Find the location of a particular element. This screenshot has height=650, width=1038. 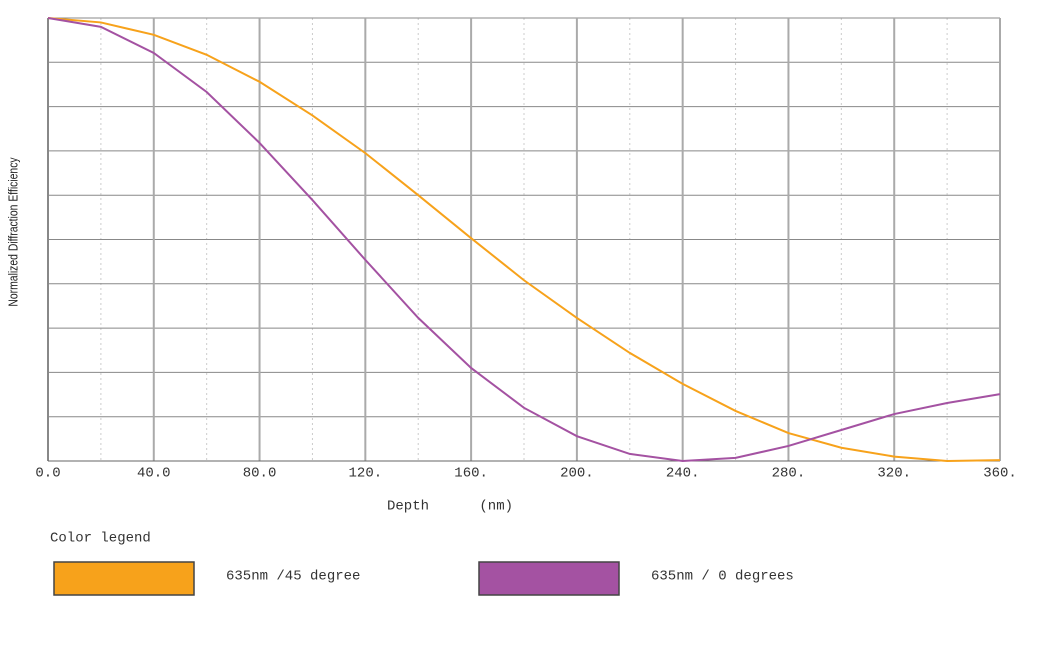

legend-label: 635nm /45 degree is located at coordinates (293, 577).